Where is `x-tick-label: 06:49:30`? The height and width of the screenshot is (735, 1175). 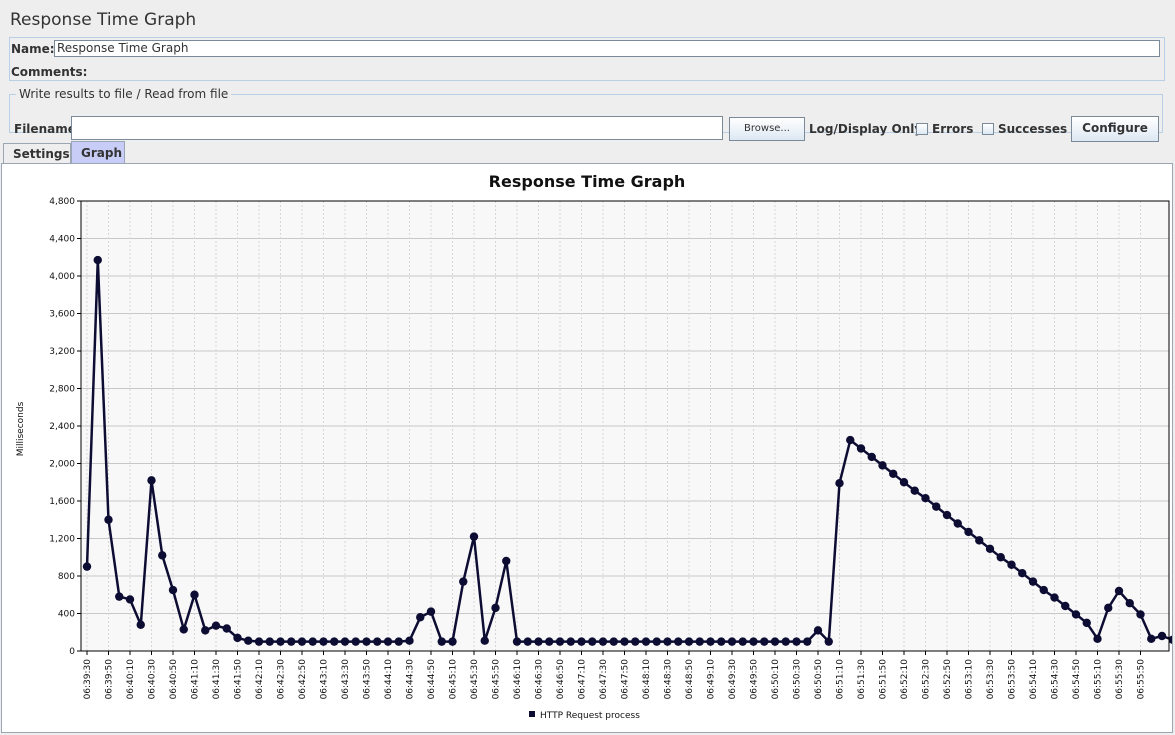 x-tick-label: 06:49:30 is located at coordinates (733, 679).